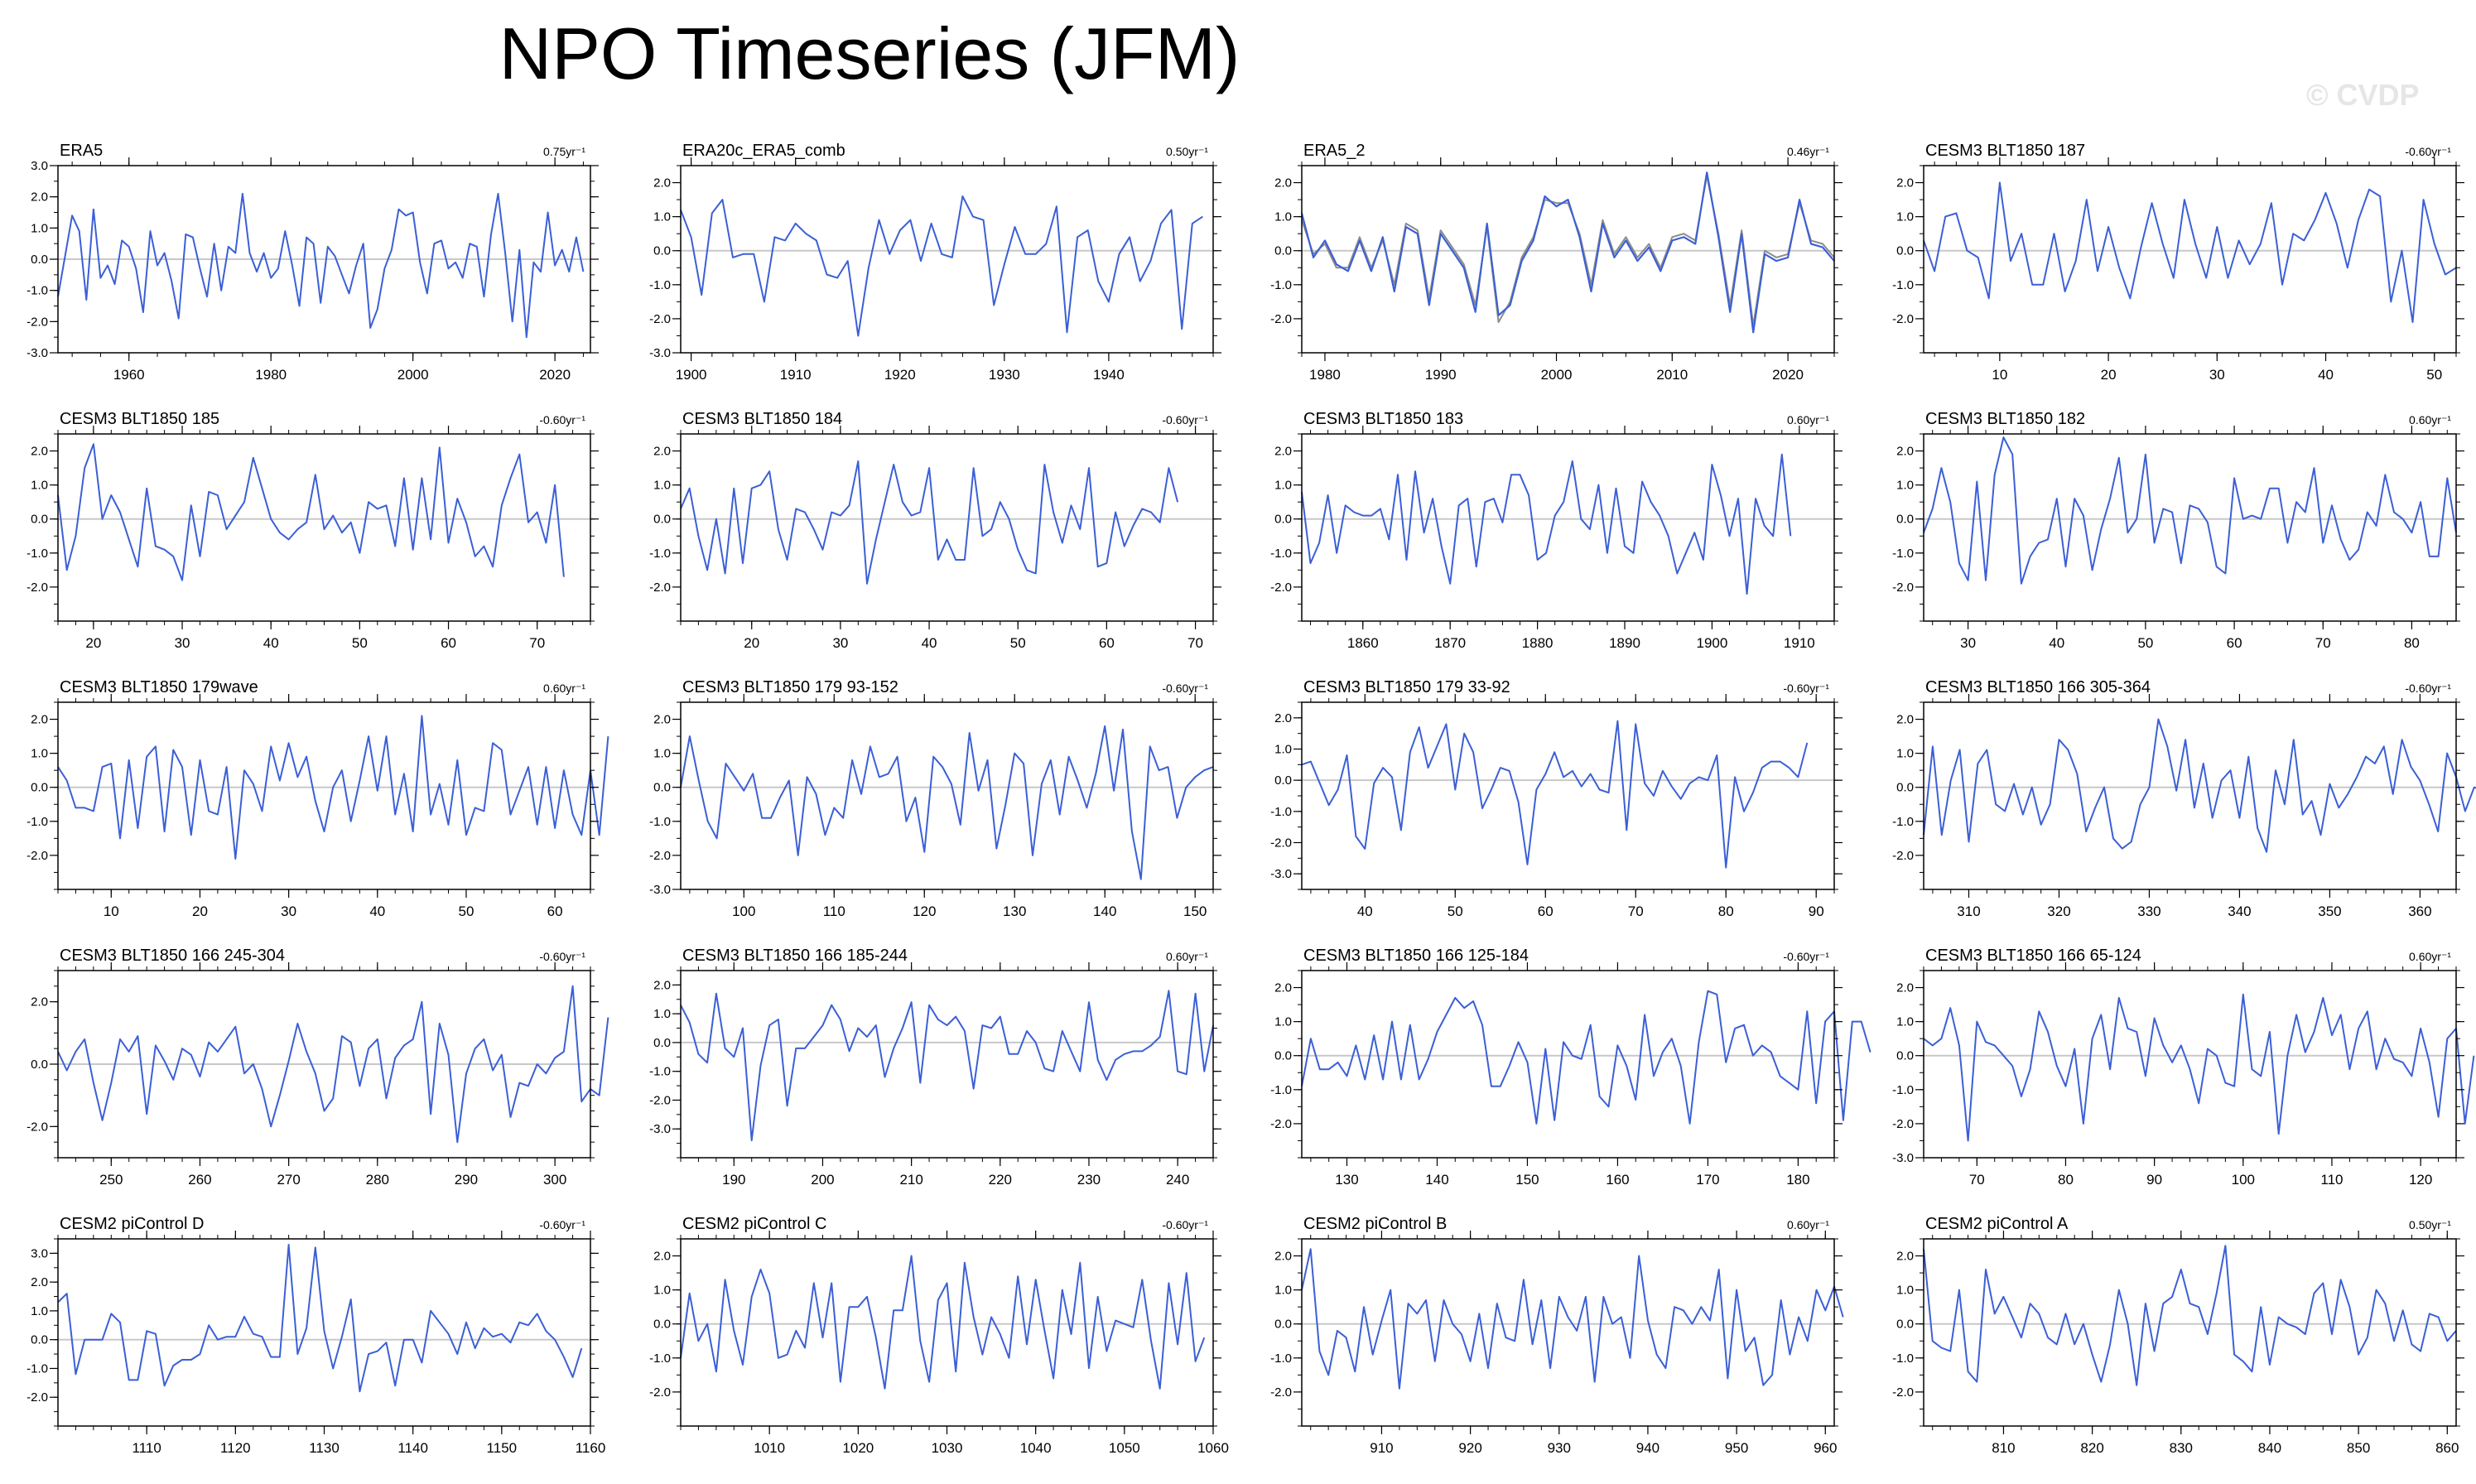 This screenshot has height=1484, width=2476. I want to click on xtick-label: 140, so click(1104, 911).